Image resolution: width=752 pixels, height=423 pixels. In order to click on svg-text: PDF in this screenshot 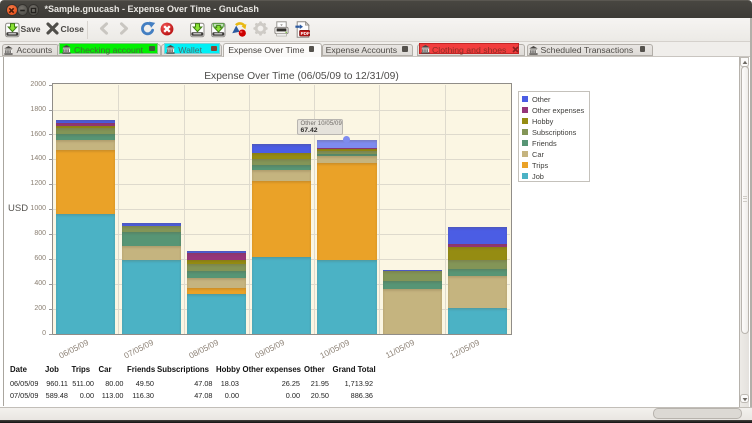, I will do `click(304, 32)`.